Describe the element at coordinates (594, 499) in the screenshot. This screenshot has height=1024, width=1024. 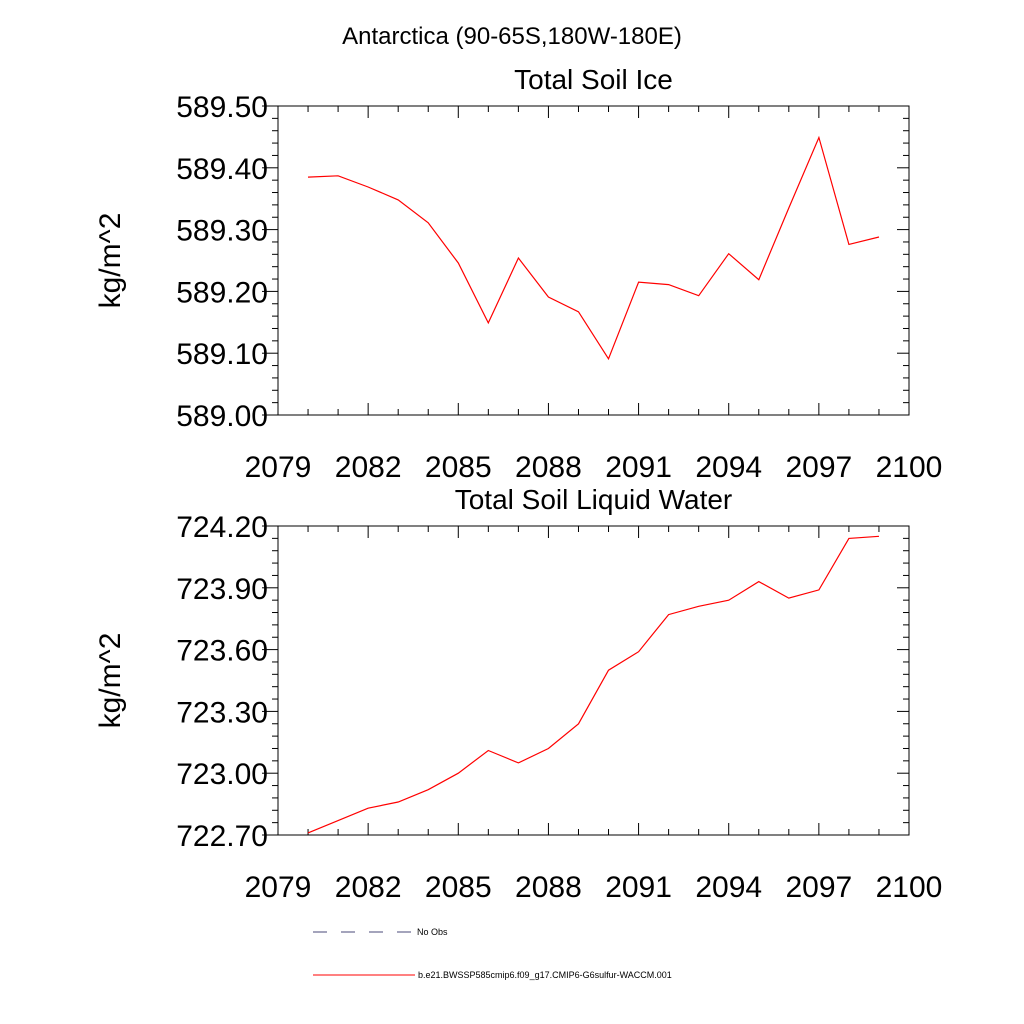
I see `chart-title: Total Soil Liquid Water` at that location.